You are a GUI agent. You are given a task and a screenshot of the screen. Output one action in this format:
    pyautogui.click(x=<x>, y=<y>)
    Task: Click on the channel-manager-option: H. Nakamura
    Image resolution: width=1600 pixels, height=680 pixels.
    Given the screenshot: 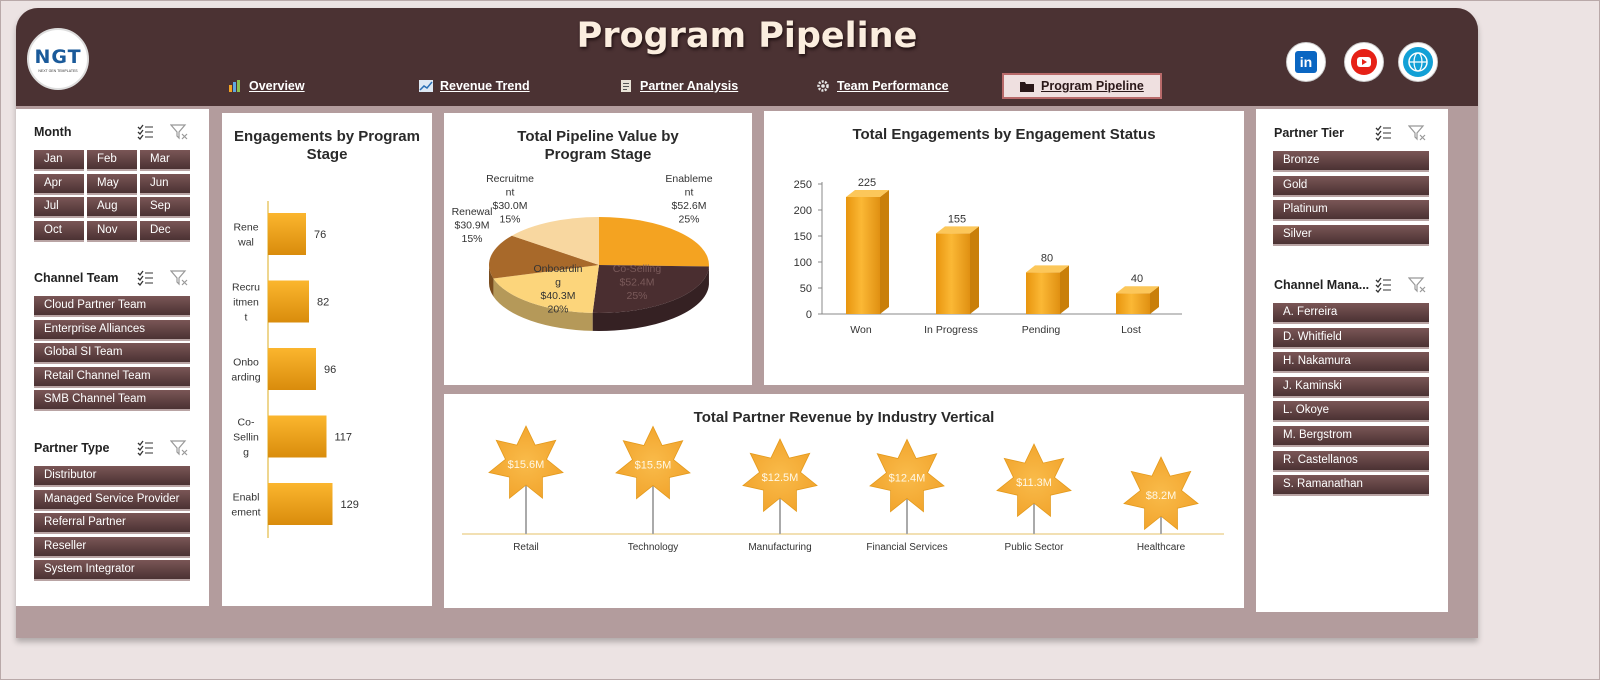 What is the action you would take?
    pyautogui.click(x=1351, y=361)
    